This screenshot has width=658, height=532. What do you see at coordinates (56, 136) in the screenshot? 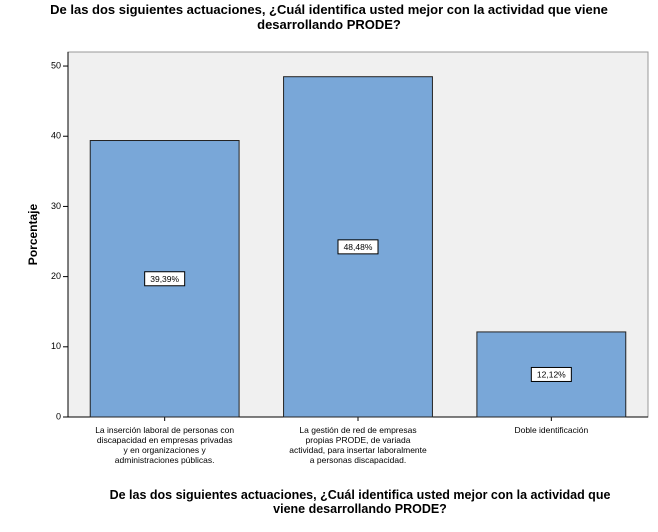
I see `y-tick-label: 40` at bounding box center [56, 136].